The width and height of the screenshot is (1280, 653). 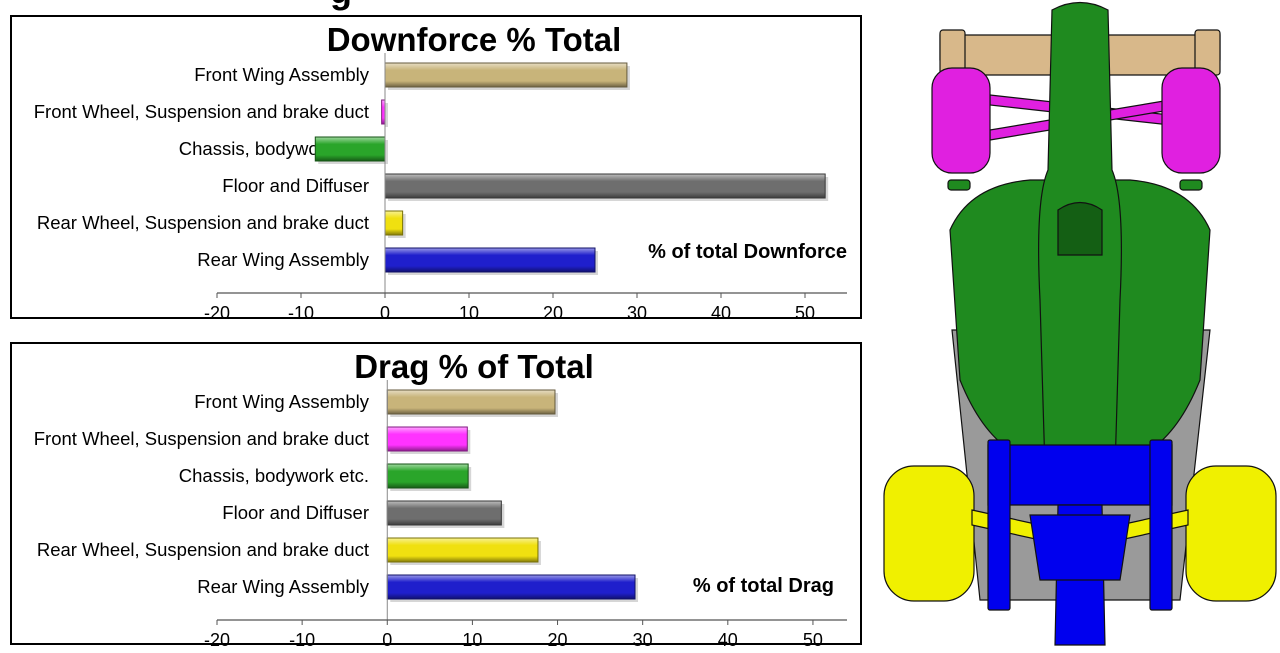 I want to click on car-front-wheel-left, so click(x=961, y=120).